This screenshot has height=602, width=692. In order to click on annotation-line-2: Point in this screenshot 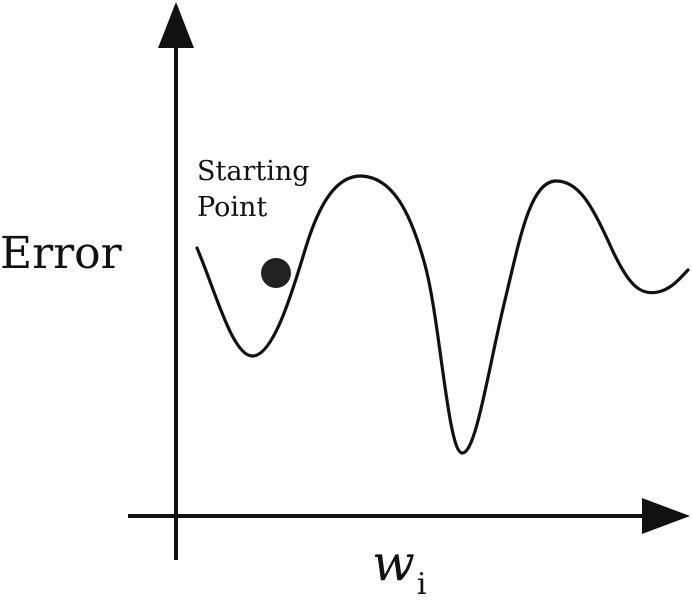, I will do `click(232, 207)`.